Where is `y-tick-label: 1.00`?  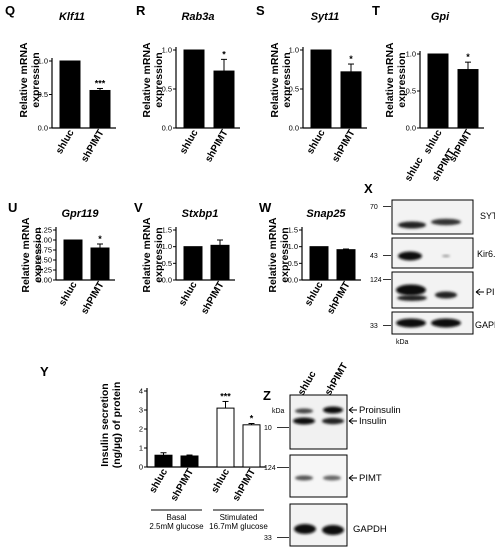
y-tick-label: 1.00 is located at coordinates (44, 240).